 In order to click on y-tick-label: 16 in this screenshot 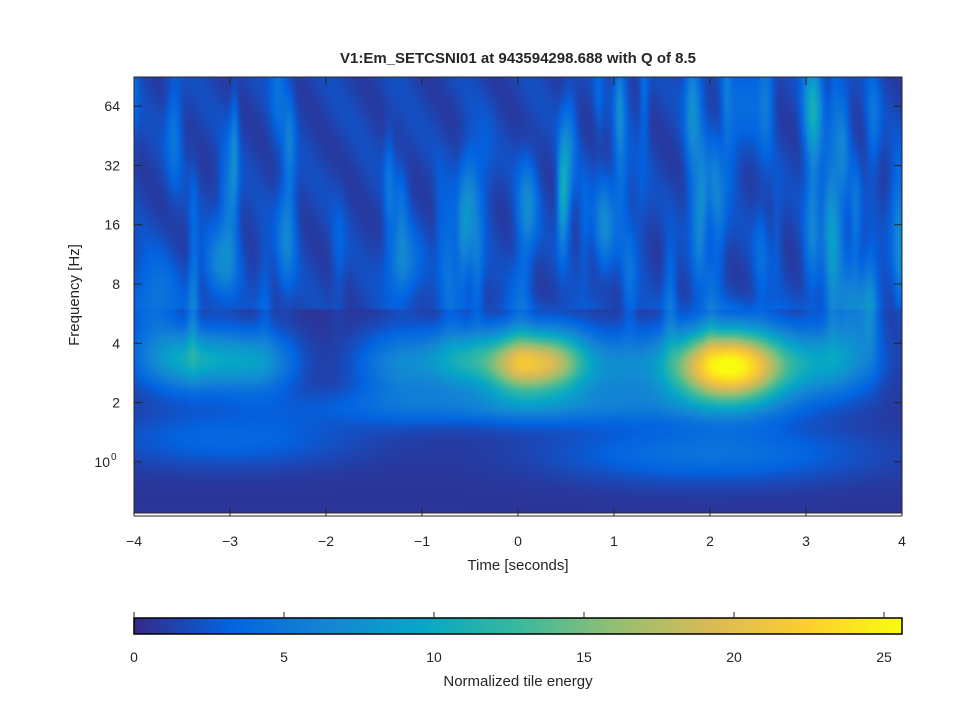, I will do `click(112, 225)`.